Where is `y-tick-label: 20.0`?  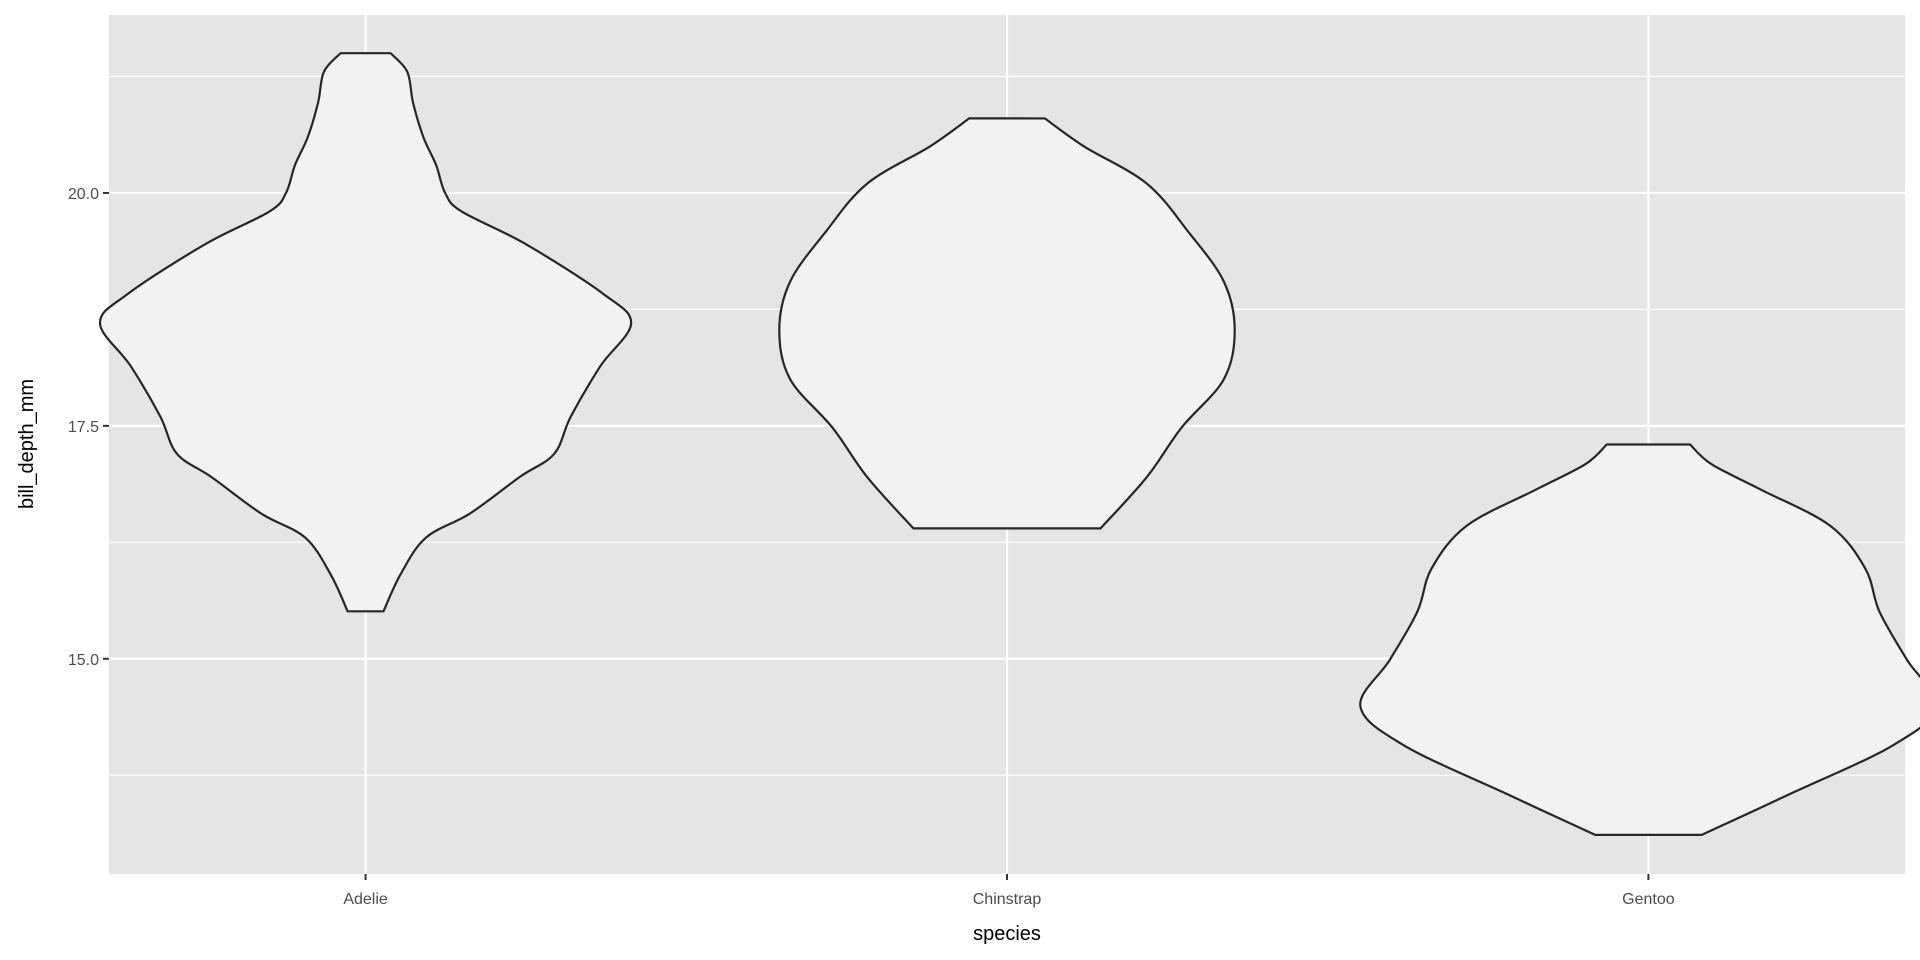 y-tick-label: 20.0 is located at coordinates (83, 194).